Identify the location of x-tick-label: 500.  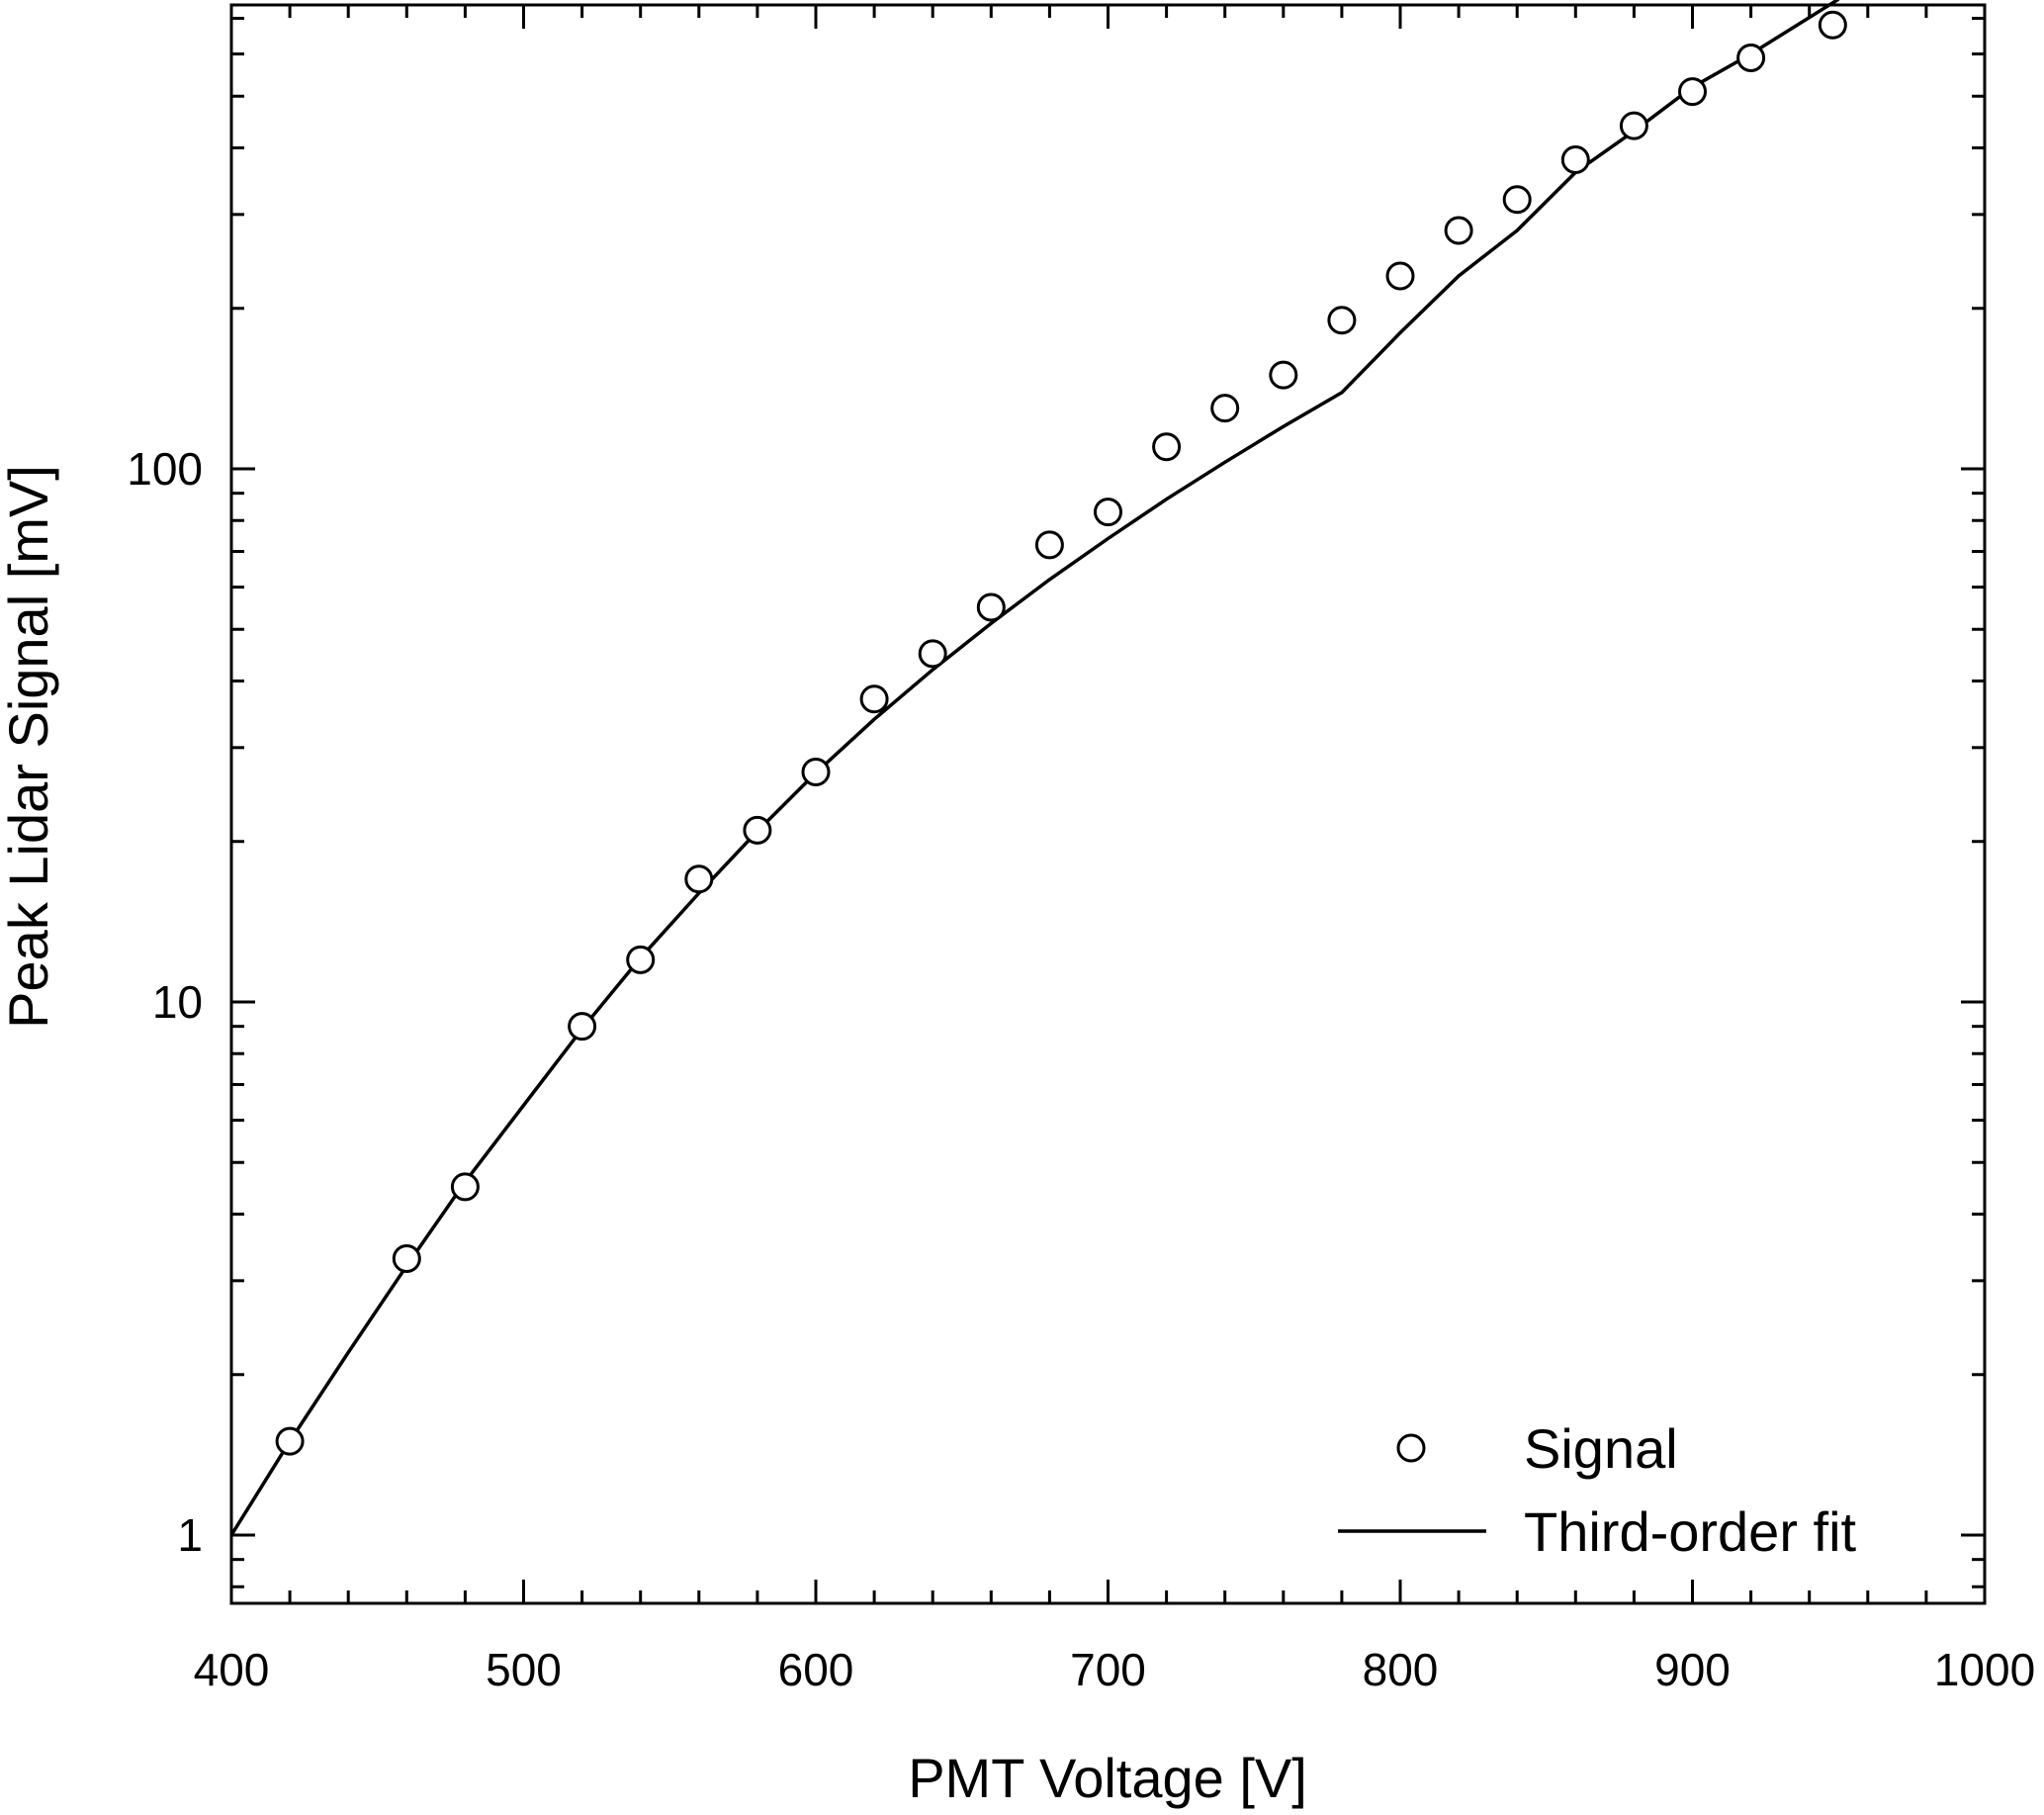
(524, 1669).